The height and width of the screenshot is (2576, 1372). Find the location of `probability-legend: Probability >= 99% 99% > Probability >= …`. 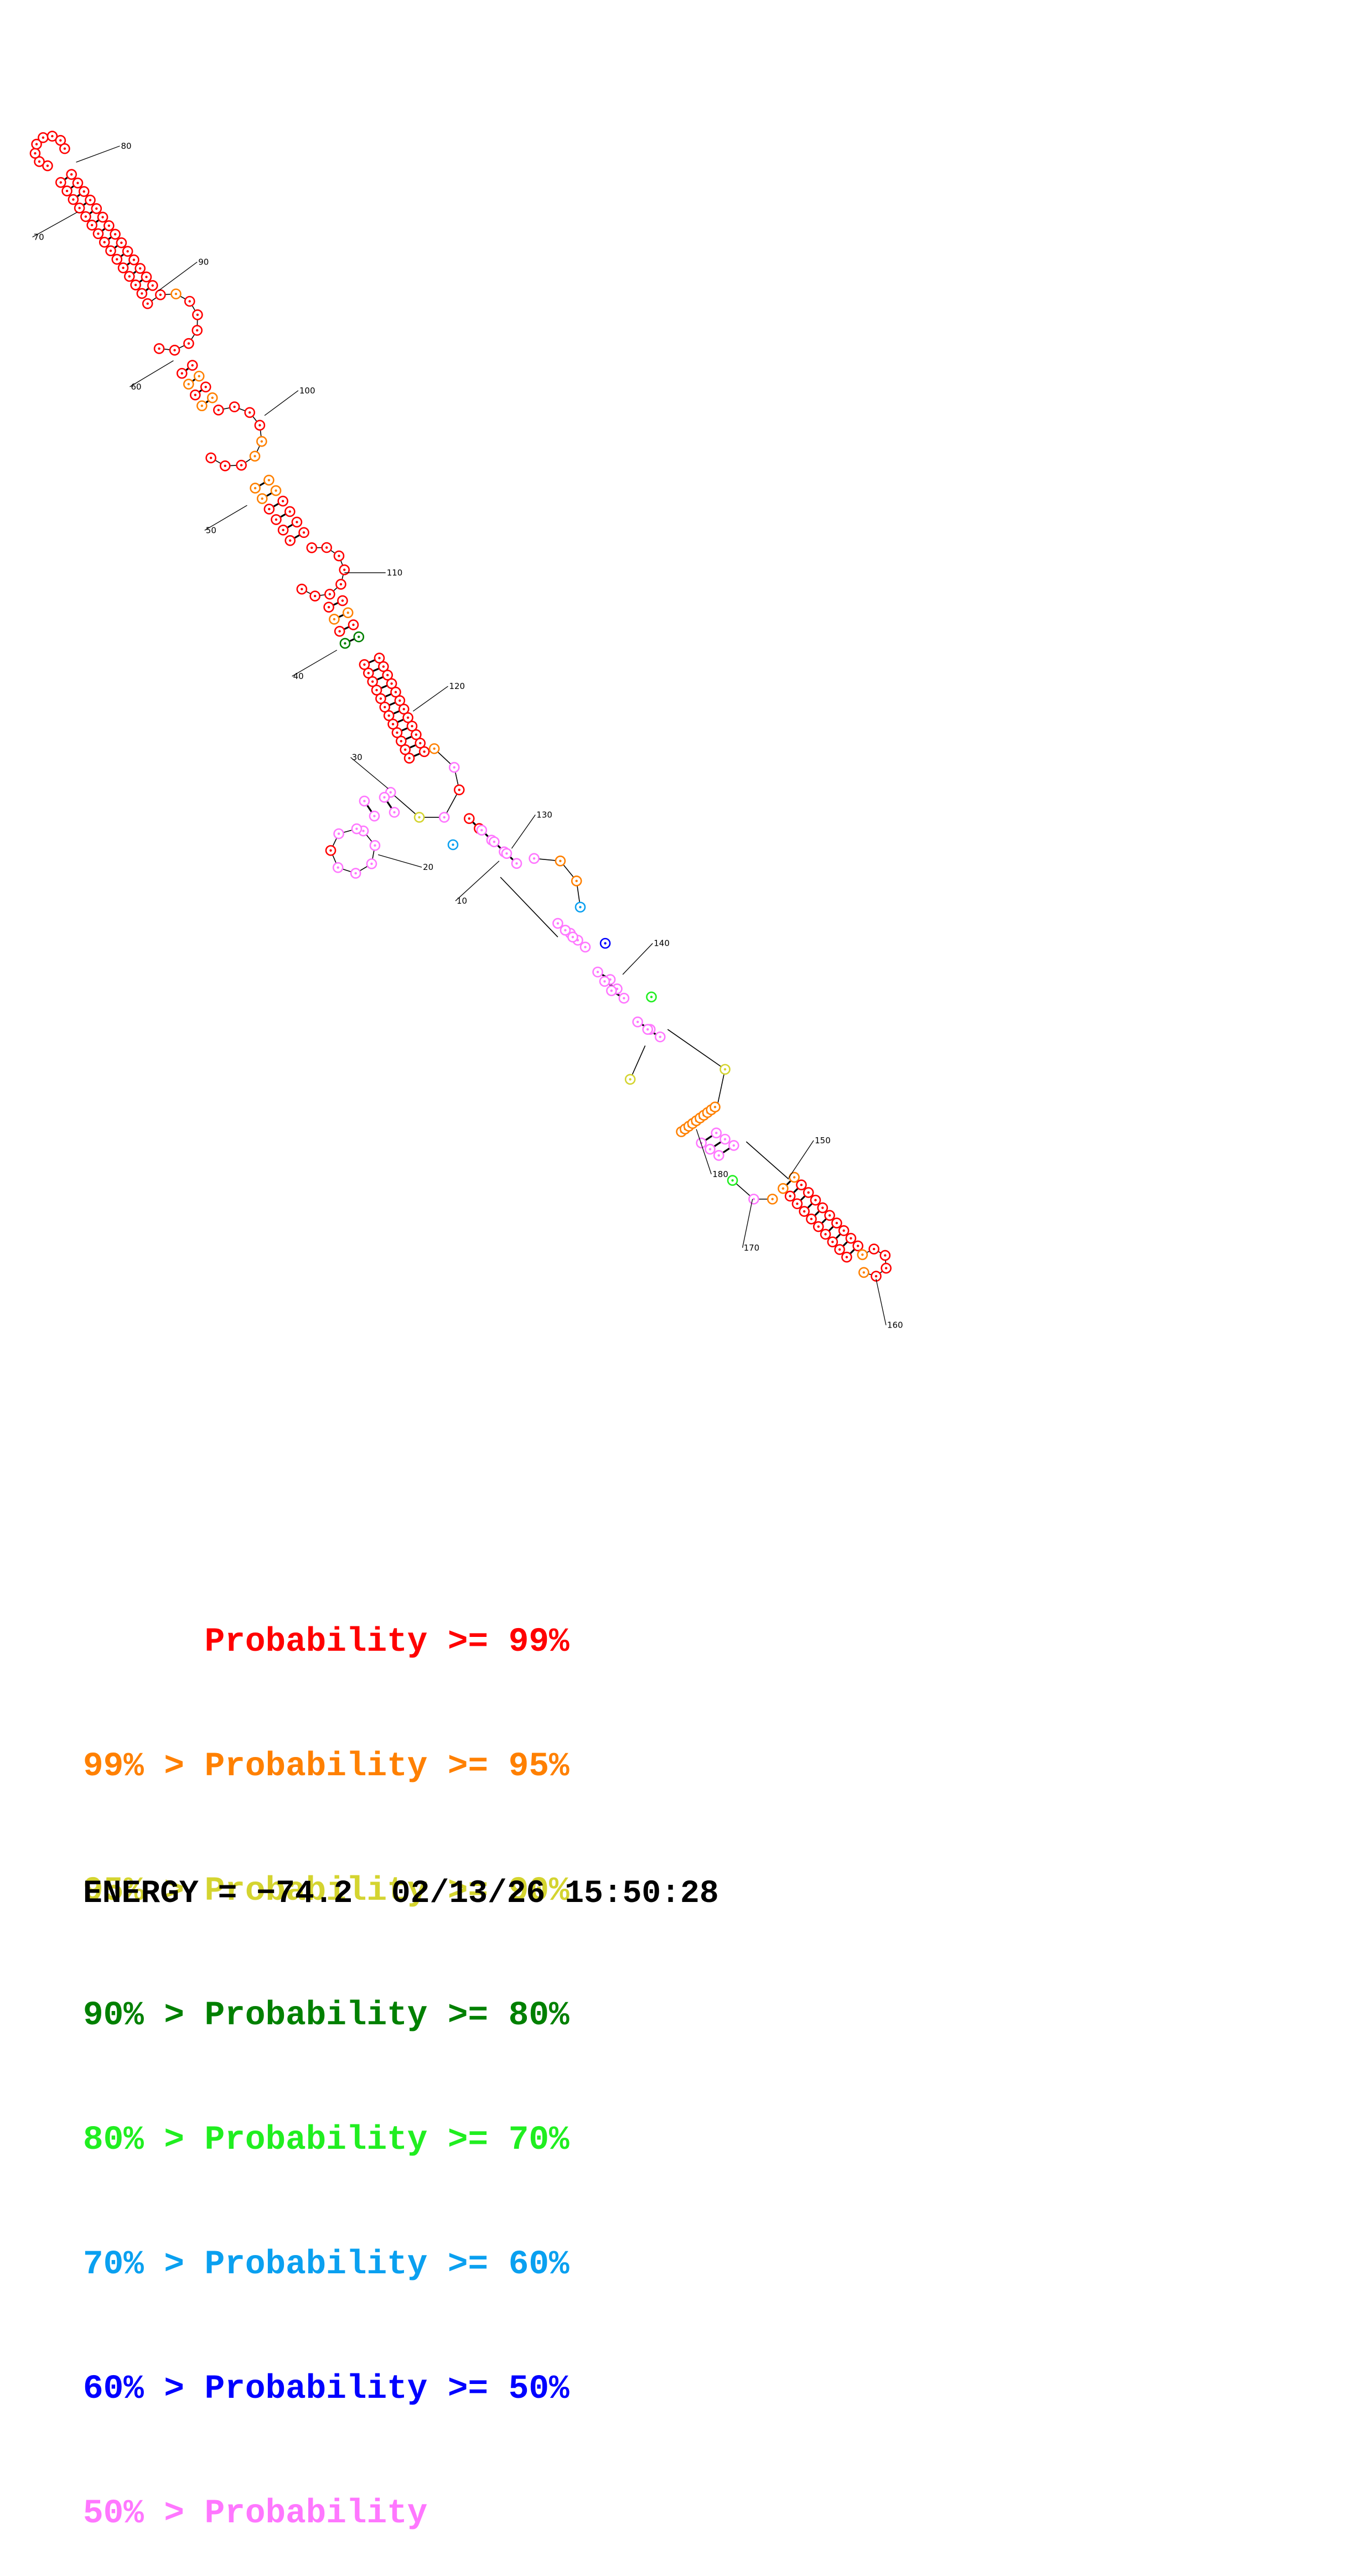

probability-legend: Probability >= 99% 99% > Probability >= … is located at coordinates (326, 2057).